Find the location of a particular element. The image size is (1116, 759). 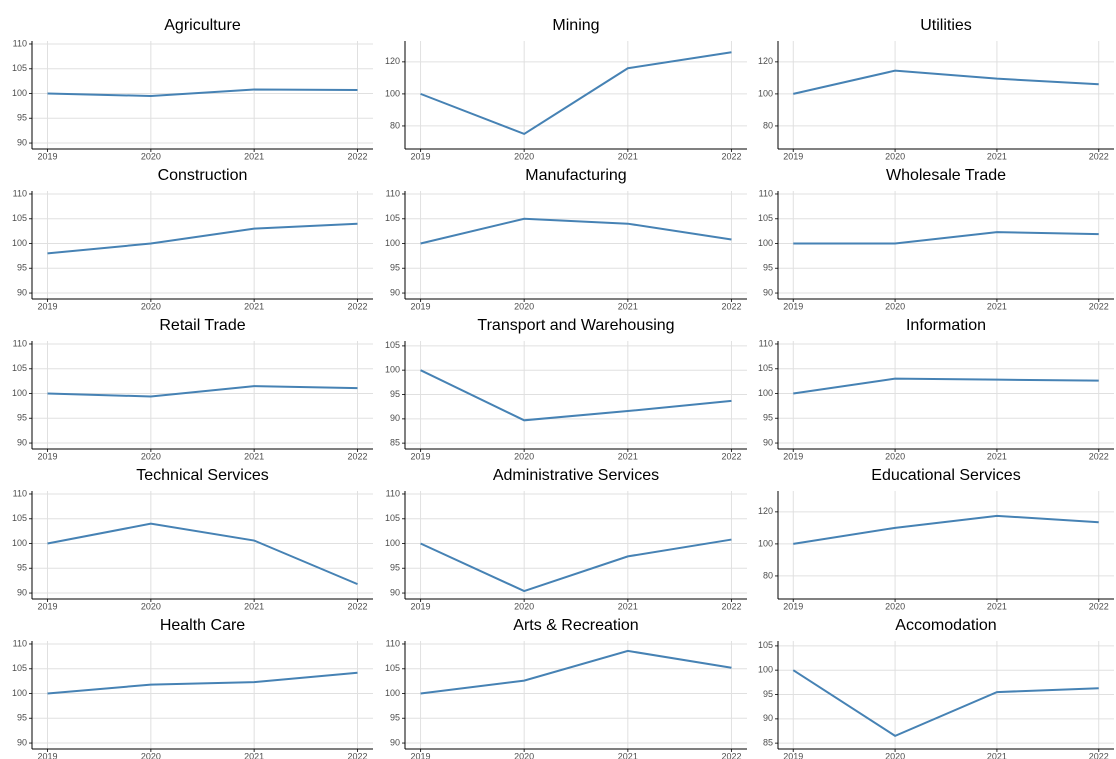

y-tick-label: 80 is located at coordinates (768, 575).